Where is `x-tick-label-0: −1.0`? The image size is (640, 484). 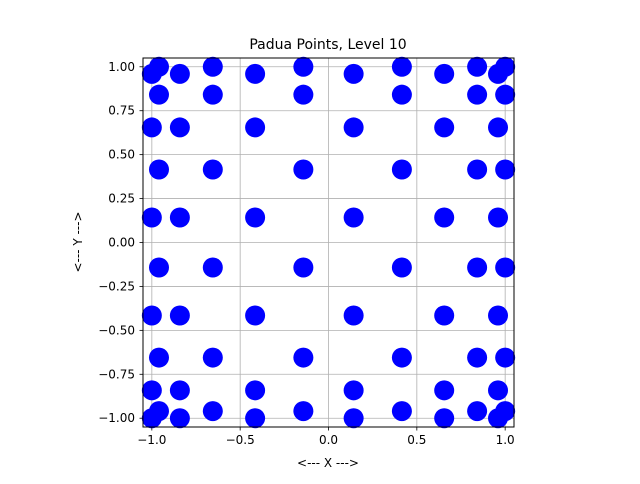 x-tick-label-0: −1.0 is located at coordinates (151, 440).